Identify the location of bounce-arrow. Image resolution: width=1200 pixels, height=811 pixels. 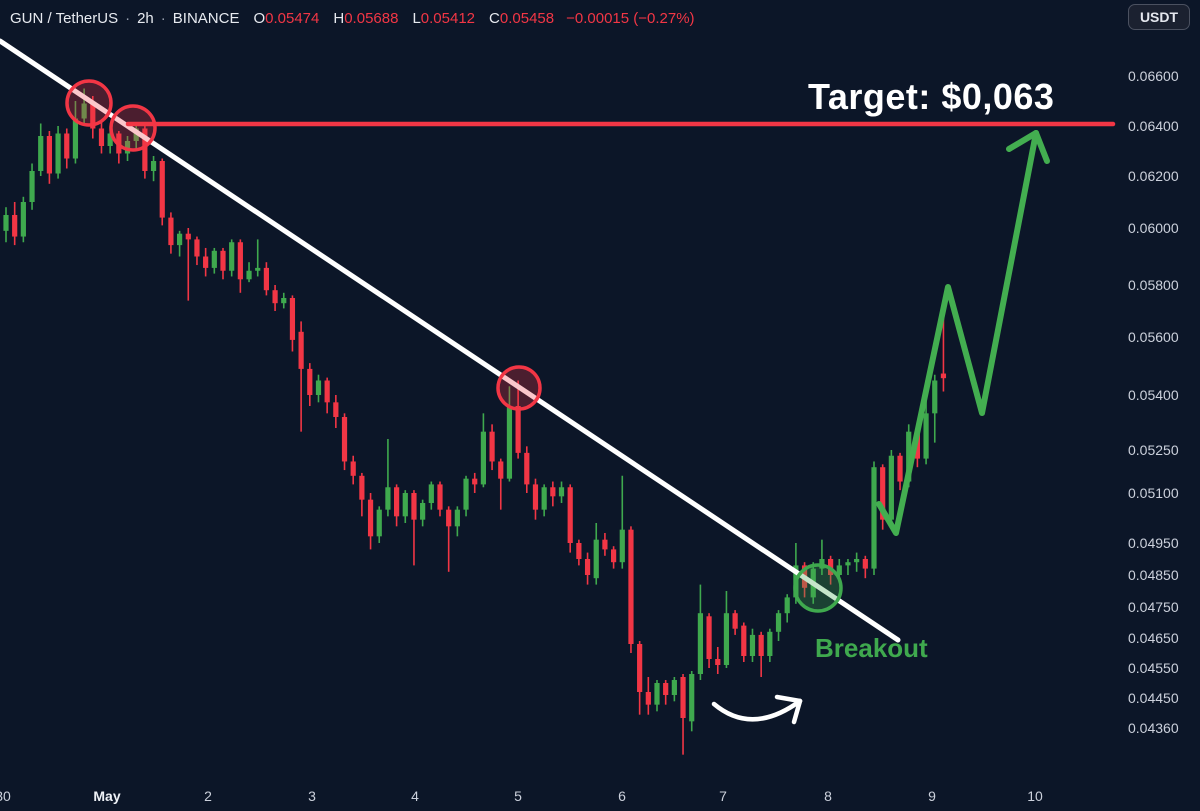
(757, 710).